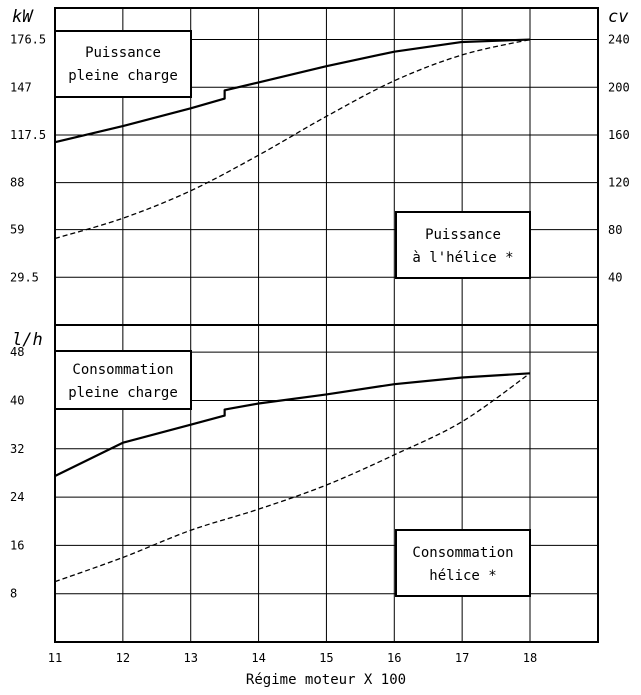 Image resolution: width=641 pixels, height=695 pixels. What do you see at coordinates (619, 40) in the screenshot?
I see `power-right-tick-label: 240` at bounding box center [619, 40].